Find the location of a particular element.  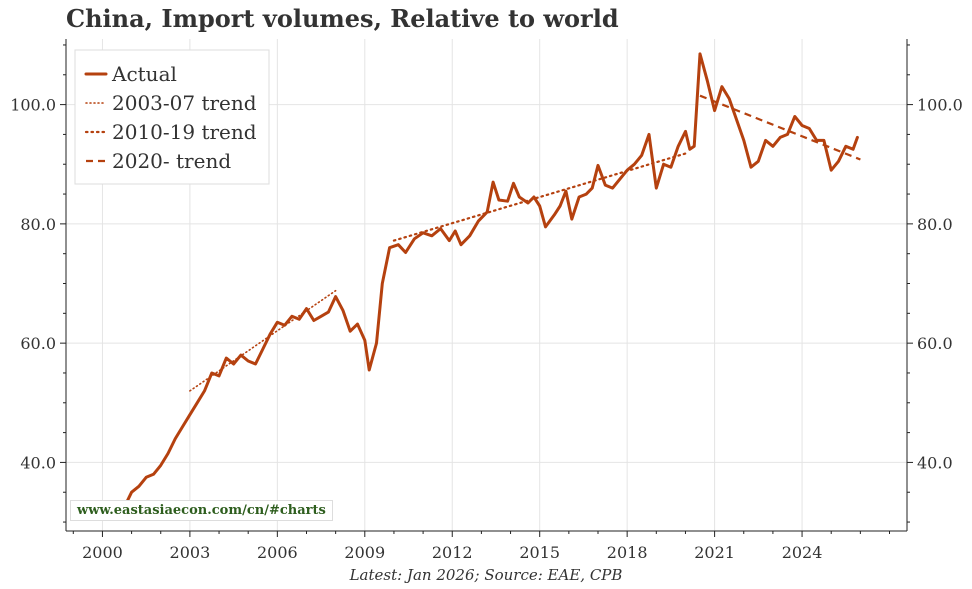

y-tick-label-right: 40.0 is located at coordinates (935, 462).